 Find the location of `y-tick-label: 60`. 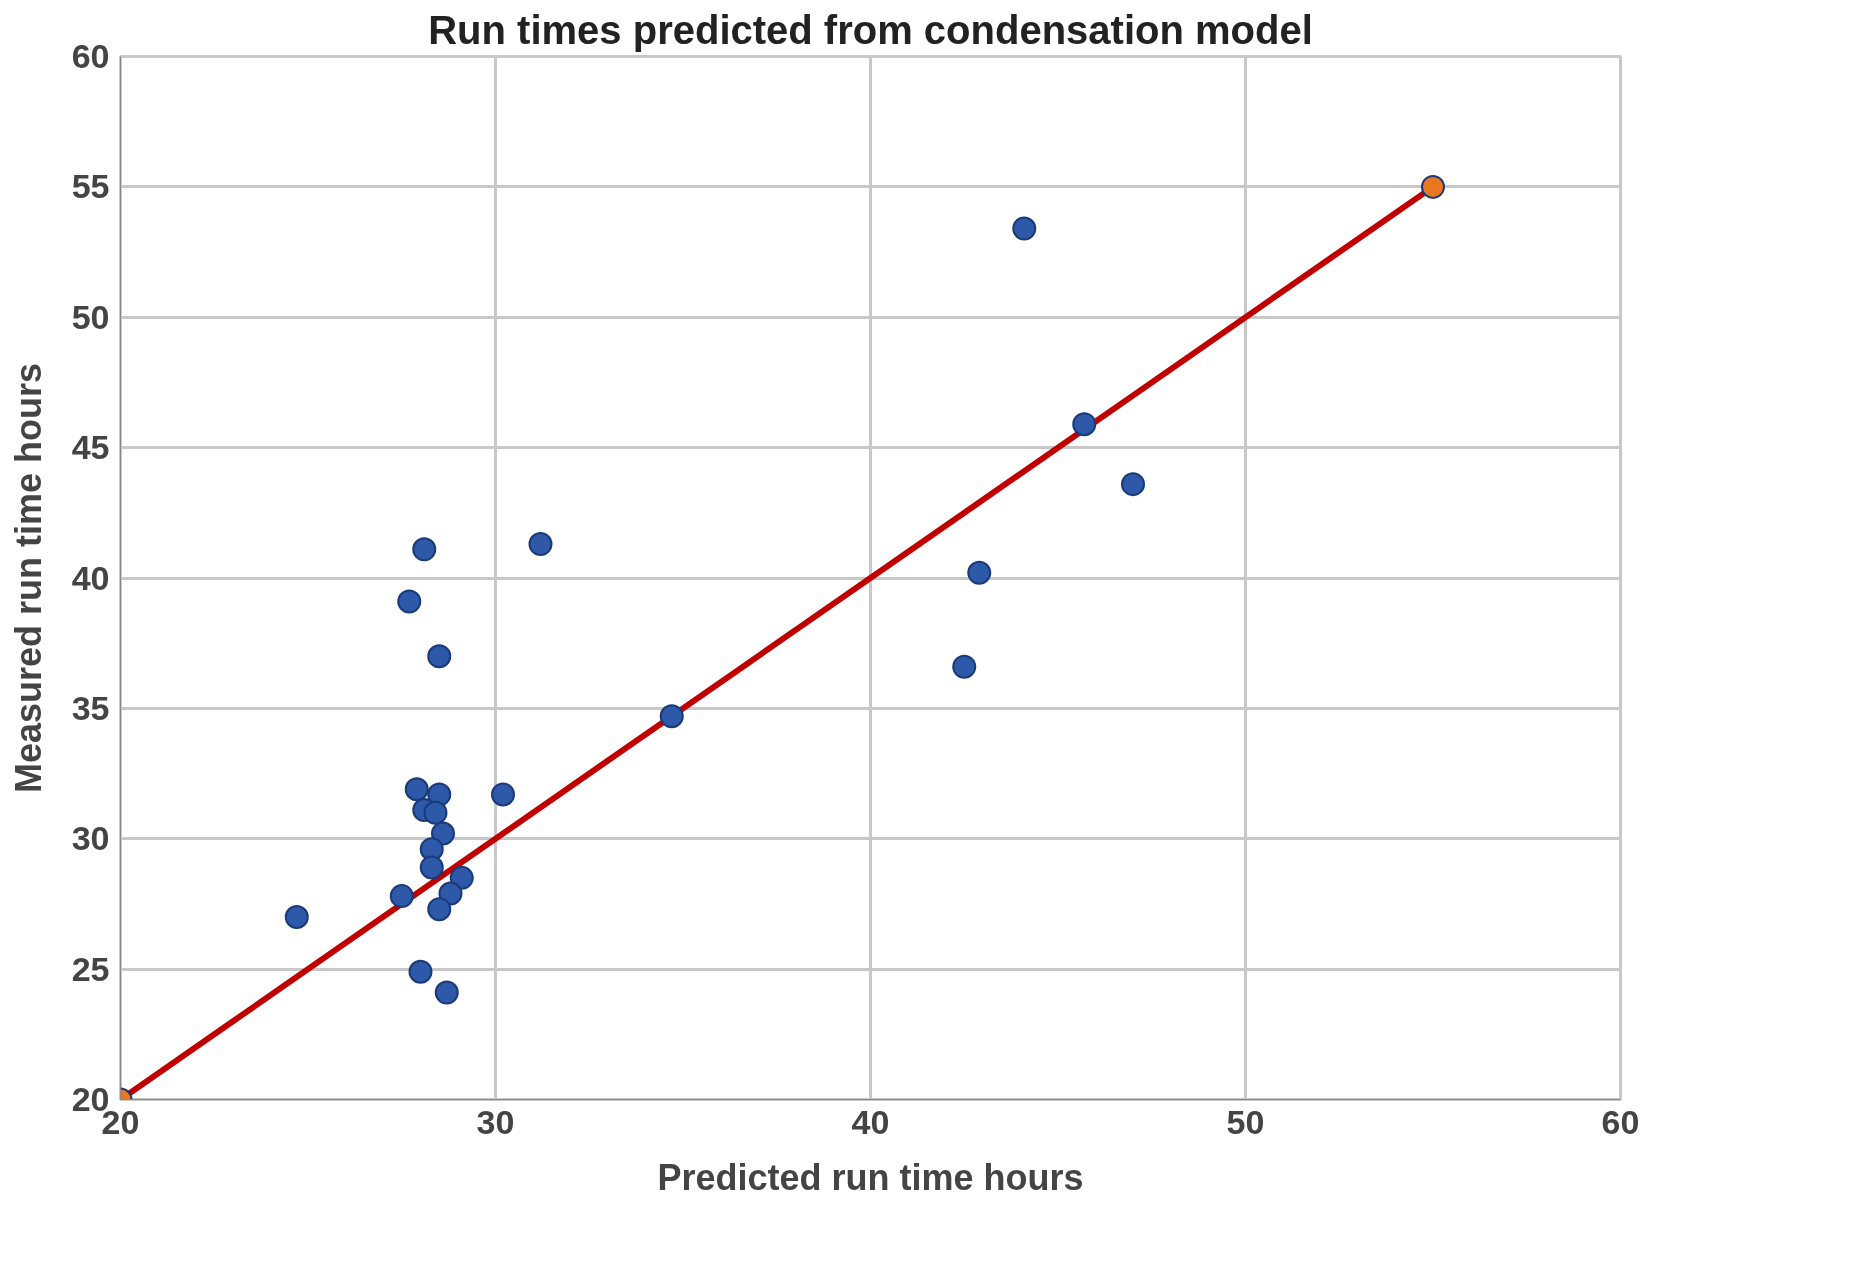

y-tick-label: 60 is located at coordinates (90, 56).